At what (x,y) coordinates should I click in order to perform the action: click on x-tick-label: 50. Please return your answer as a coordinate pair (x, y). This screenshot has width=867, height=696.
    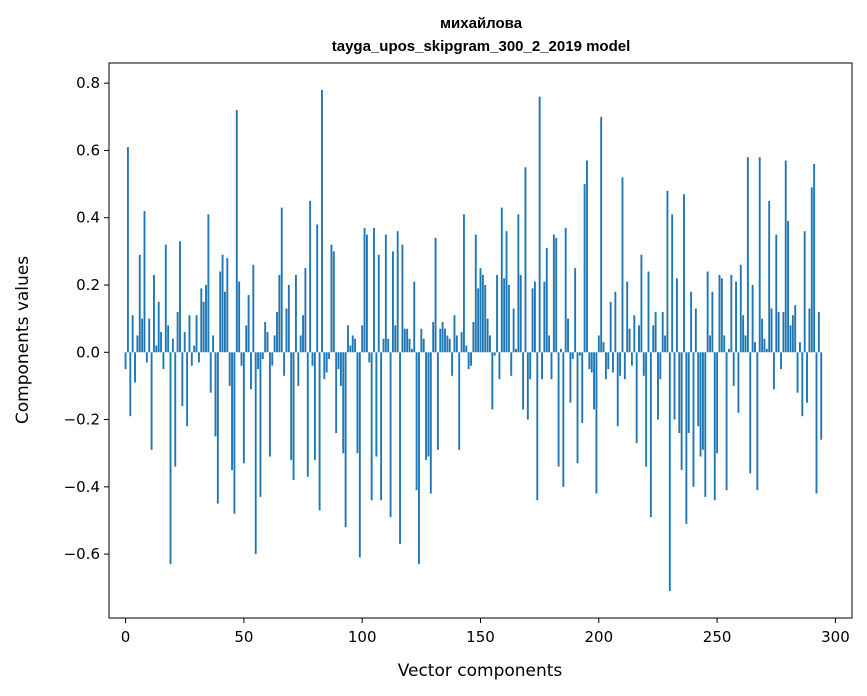
    Looking at the image, I should click on (243, 637).